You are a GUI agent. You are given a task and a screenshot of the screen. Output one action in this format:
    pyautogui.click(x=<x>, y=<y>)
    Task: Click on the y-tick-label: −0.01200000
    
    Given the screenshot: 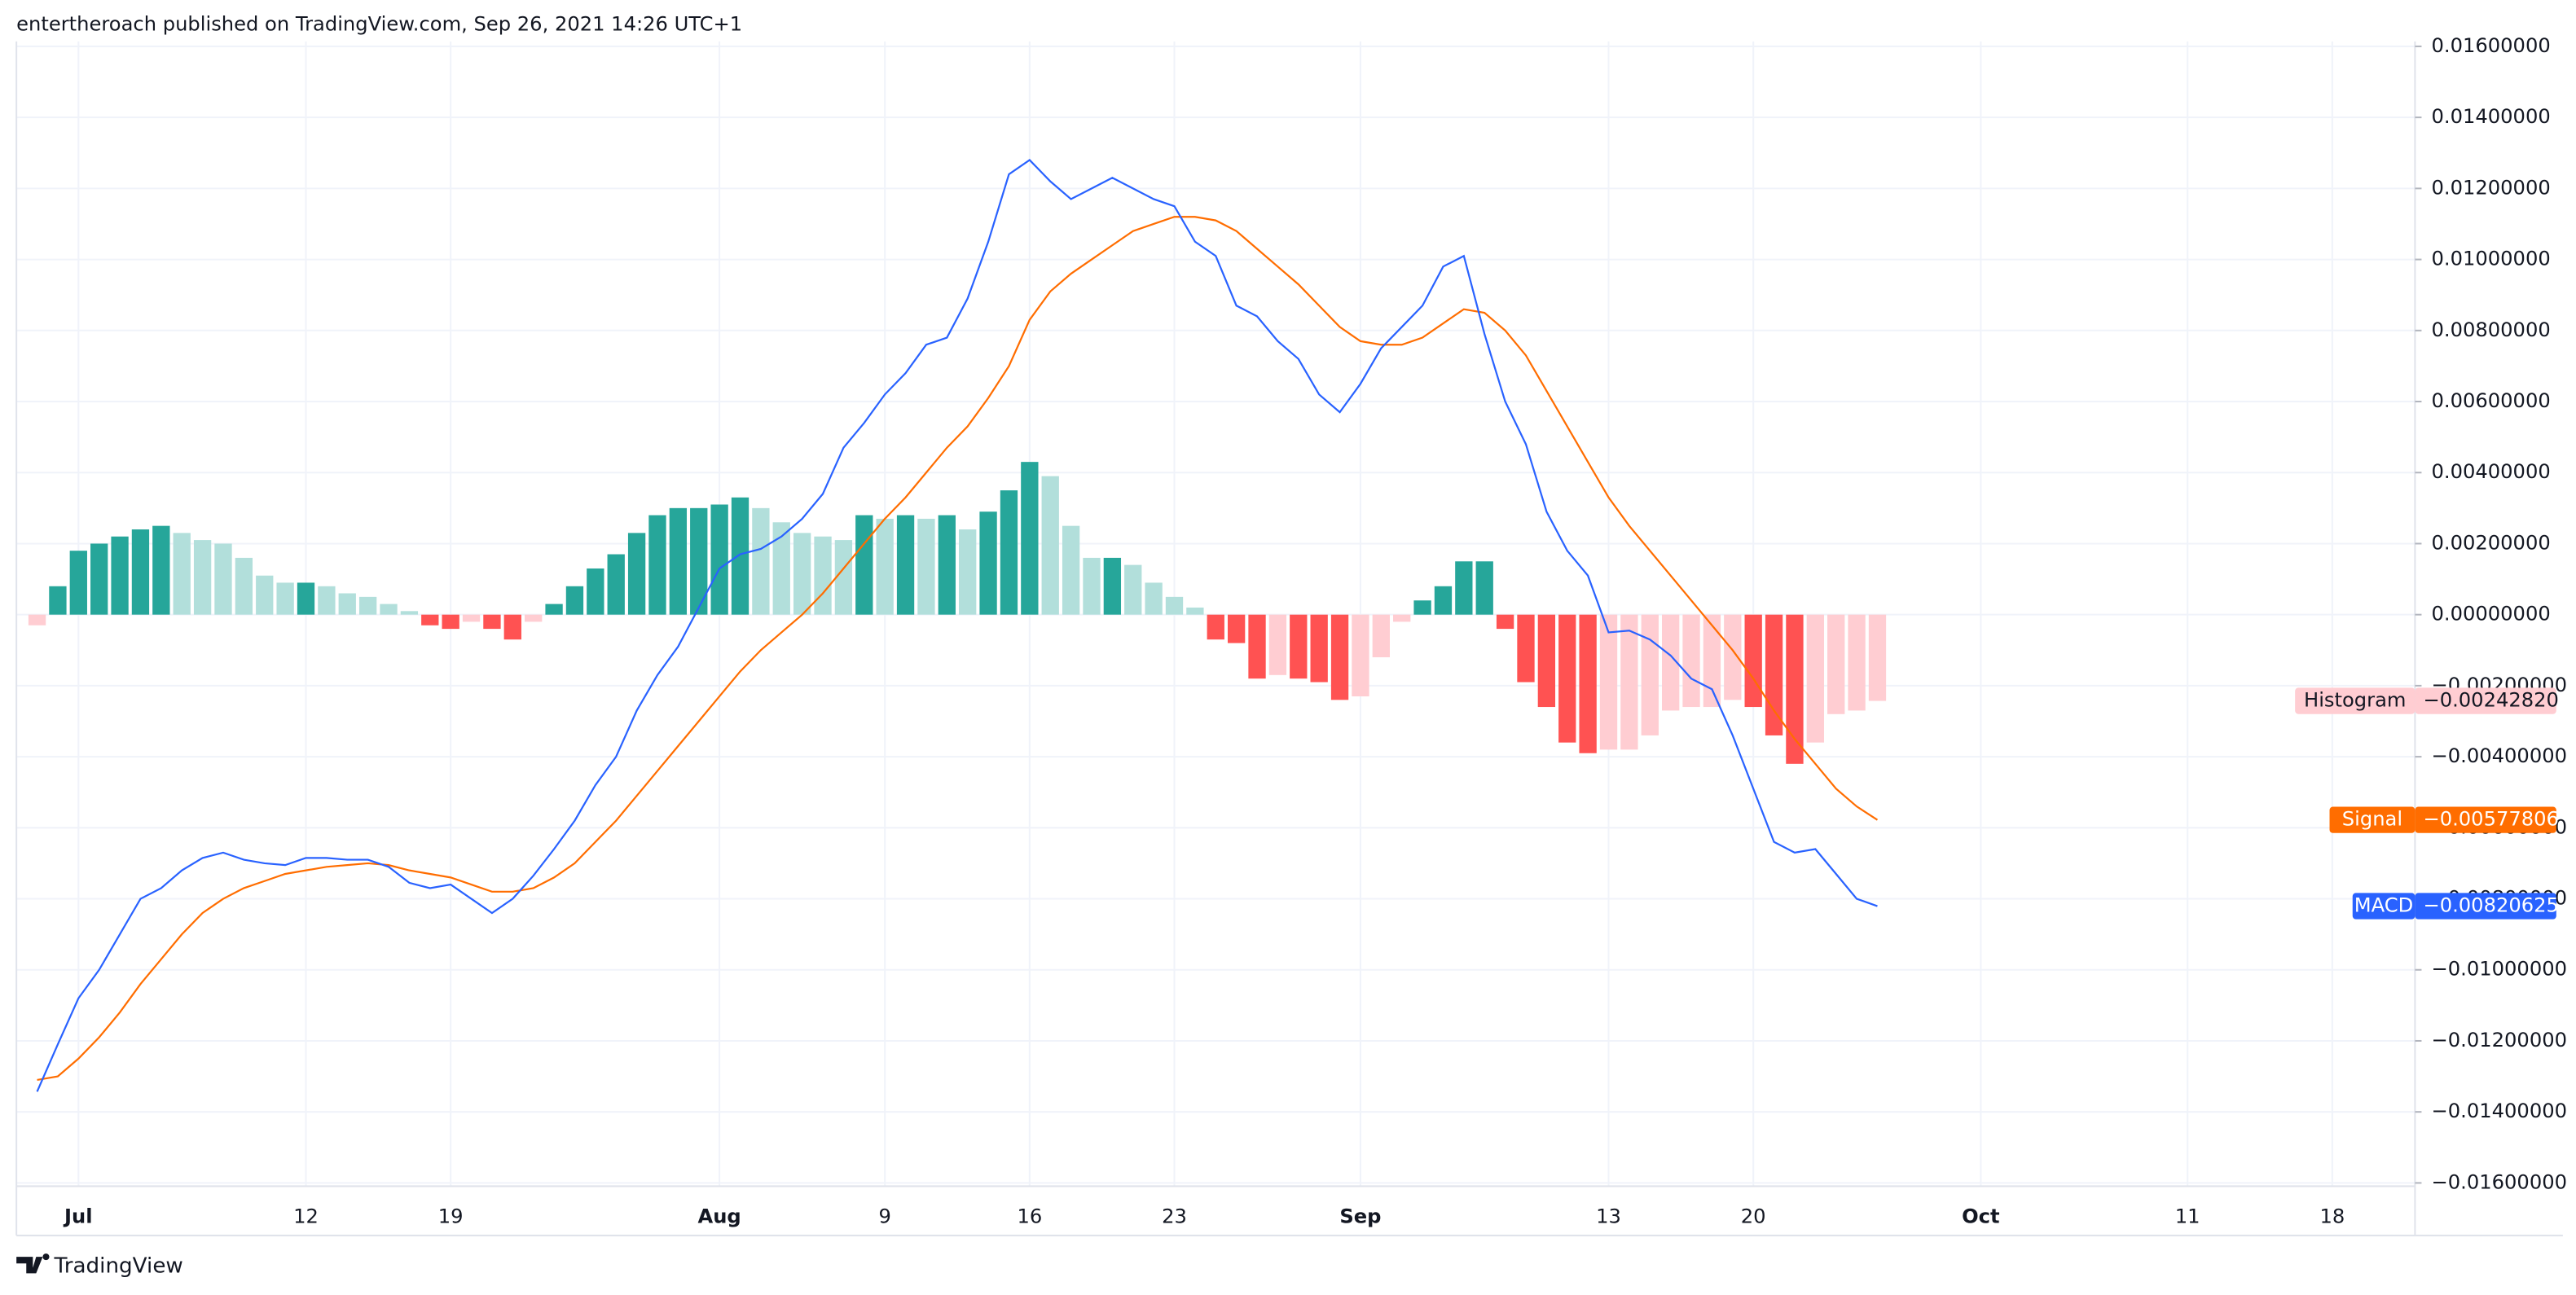 What is the action you would take?
    pyautogui.click(x=2499, y=1040)
    